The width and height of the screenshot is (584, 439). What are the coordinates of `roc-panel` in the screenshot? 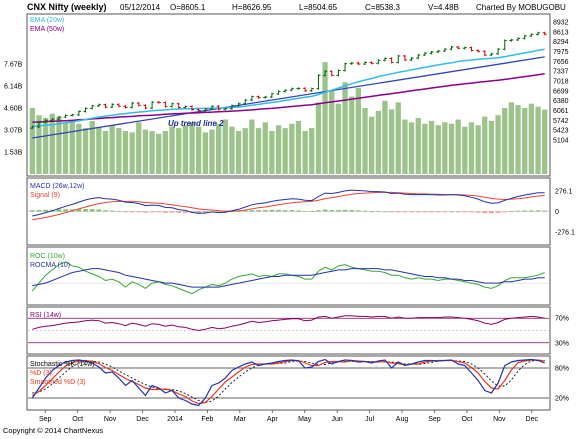 It's located at (288, 276).